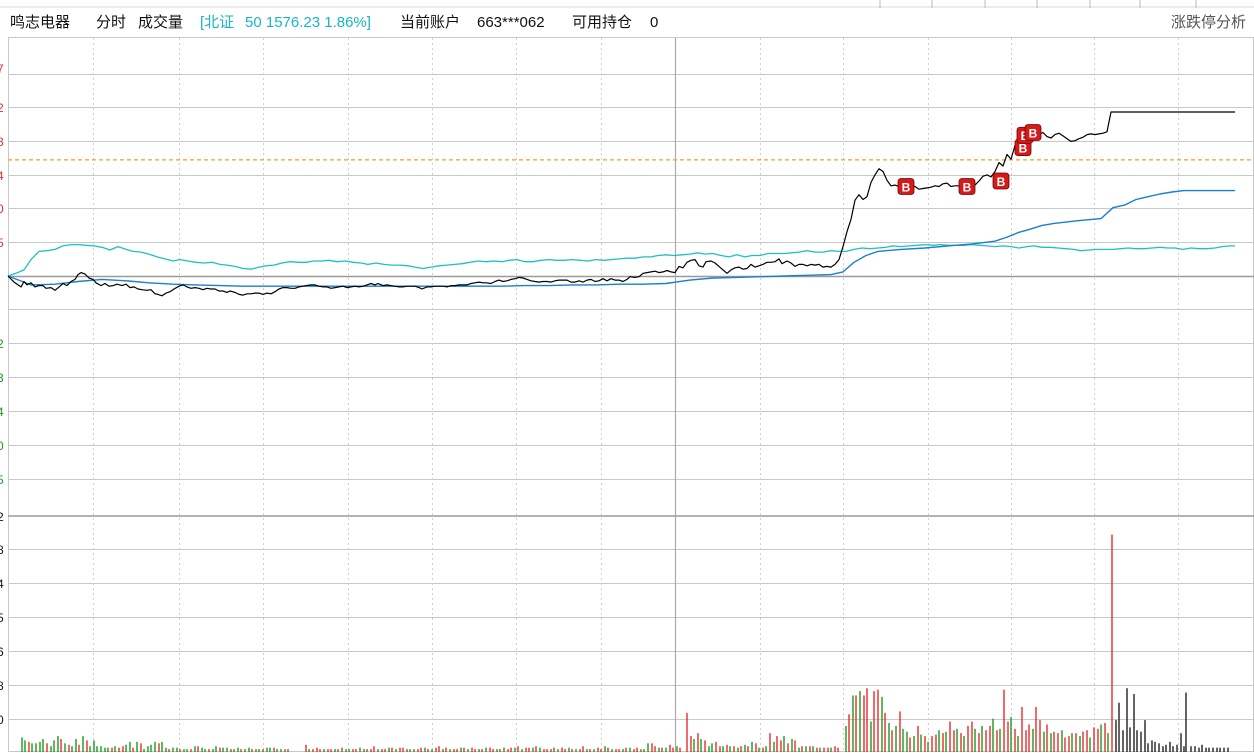 The image size is (1254, 753). What do you see at coordinates (430, 22) in the screenshot?
I see `account-label: 当前账户` at bounding box center [430, 22].